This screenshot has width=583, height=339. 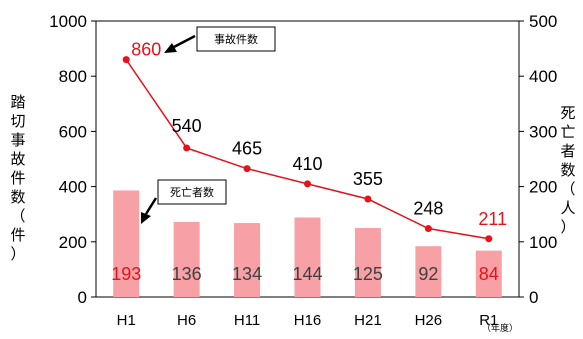 What do you see at coordinates (73, 131) in the screenshot?
I see `left-tick-label-3: 600` at bounding box center [73, 131].